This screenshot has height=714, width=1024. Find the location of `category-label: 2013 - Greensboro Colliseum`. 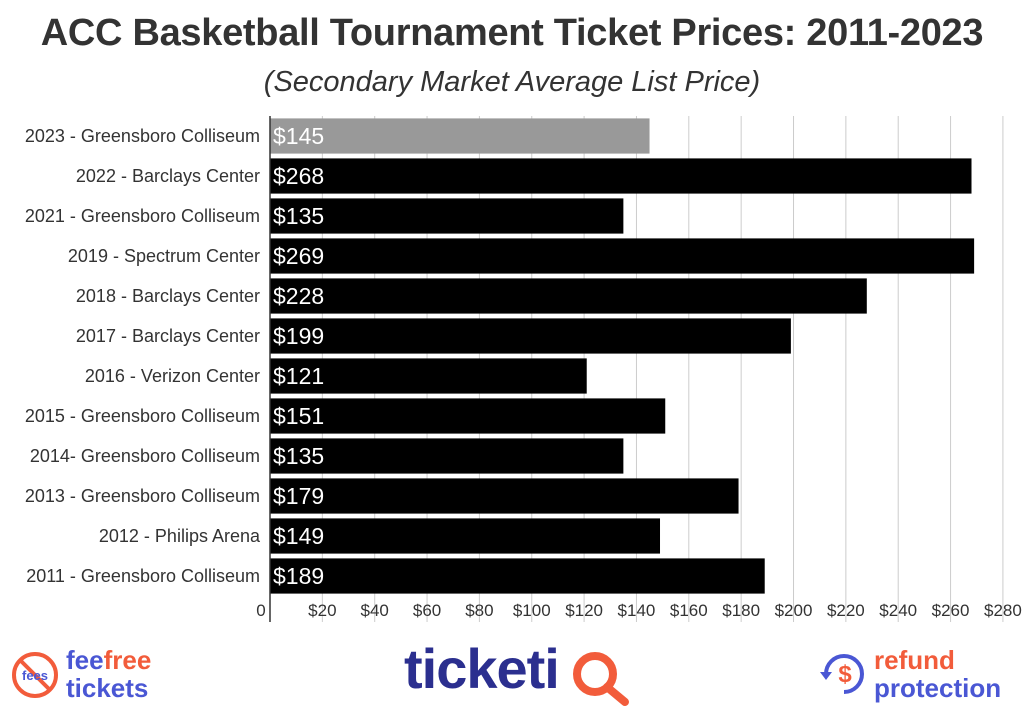

category-label: 2013 - Greensboro Colliseum is located at coordinates (142, 496).